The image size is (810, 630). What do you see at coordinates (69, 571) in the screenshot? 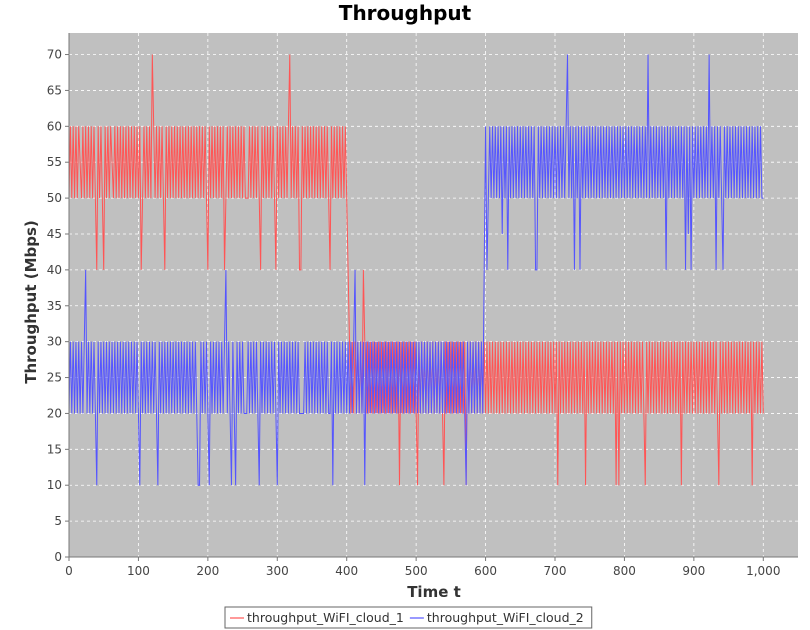
I see `x-tick-label: 0` at bounding box center [69, 571].